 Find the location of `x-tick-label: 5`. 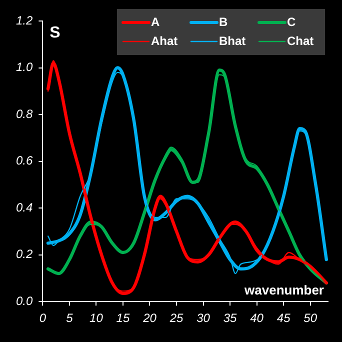

x-tick-label: 5 is located at coordinates (70, 318).